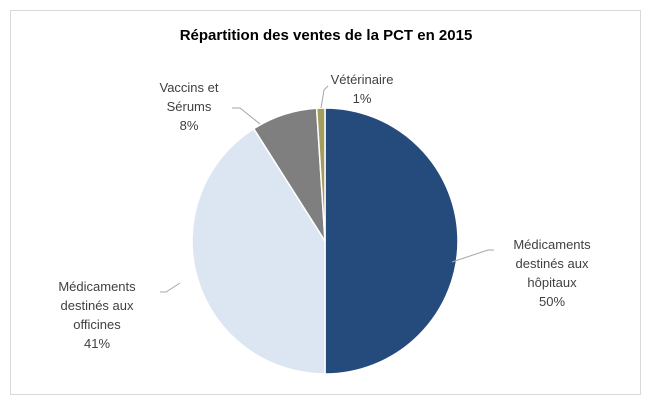 The image size is (652, 405). Describe the element at coordinates (362, 89) in the screenshot. I see `data-label: Vétérinaire 1%` at that location.